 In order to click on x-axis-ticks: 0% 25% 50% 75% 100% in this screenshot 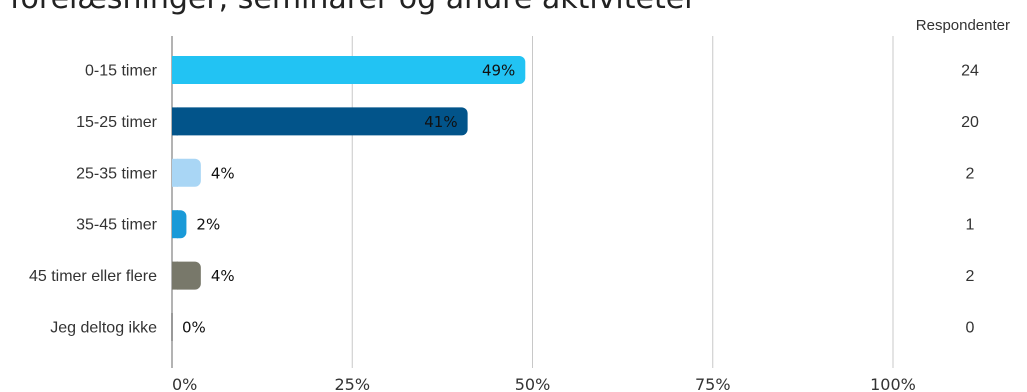, I will do `click(544, 383)`.